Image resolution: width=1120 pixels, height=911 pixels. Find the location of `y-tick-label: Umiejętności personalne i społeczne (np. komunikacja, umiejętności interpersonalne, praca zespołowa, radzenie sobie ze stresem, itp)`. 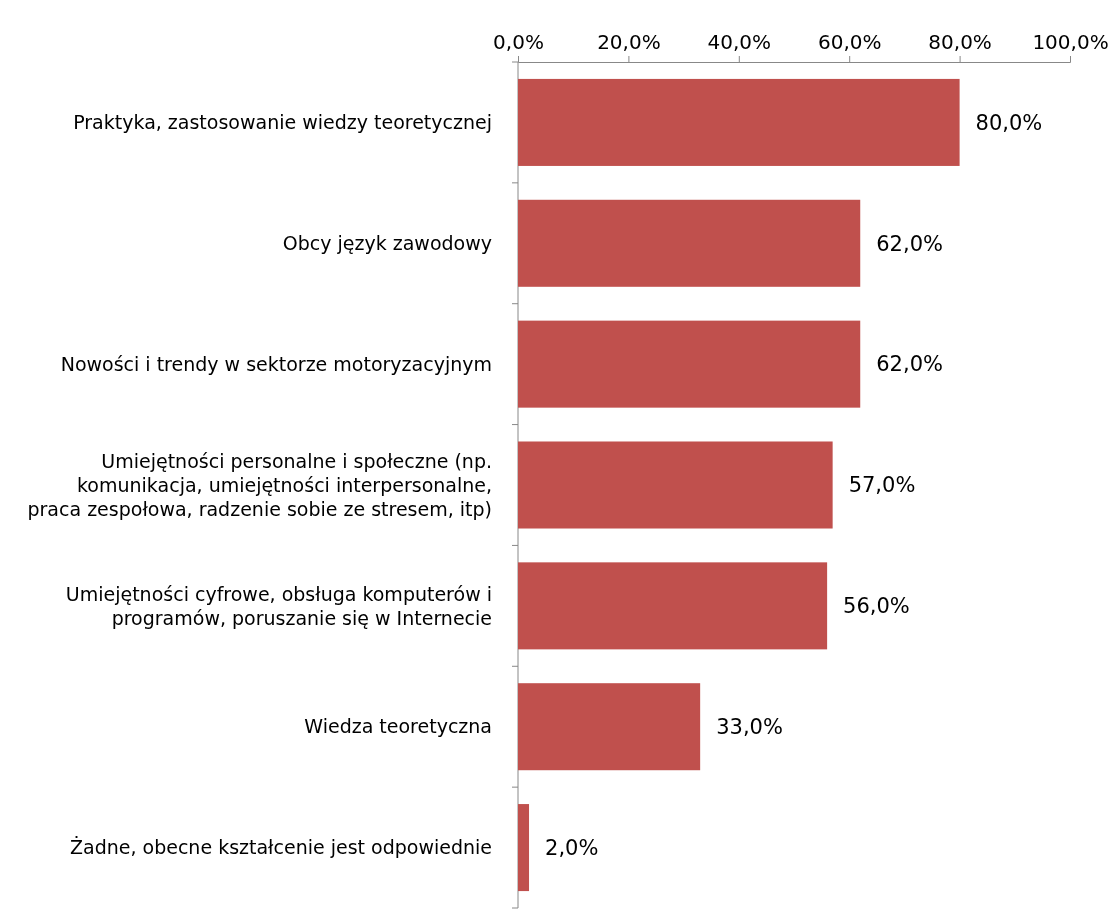

y-tick-label: Umiejętności personalne i społeczne (np. komunikacja, umiejętności interpersonalne, praca zespołowa, radzenie sobie ze stresem, itp) is located at coordinates (259, 484).